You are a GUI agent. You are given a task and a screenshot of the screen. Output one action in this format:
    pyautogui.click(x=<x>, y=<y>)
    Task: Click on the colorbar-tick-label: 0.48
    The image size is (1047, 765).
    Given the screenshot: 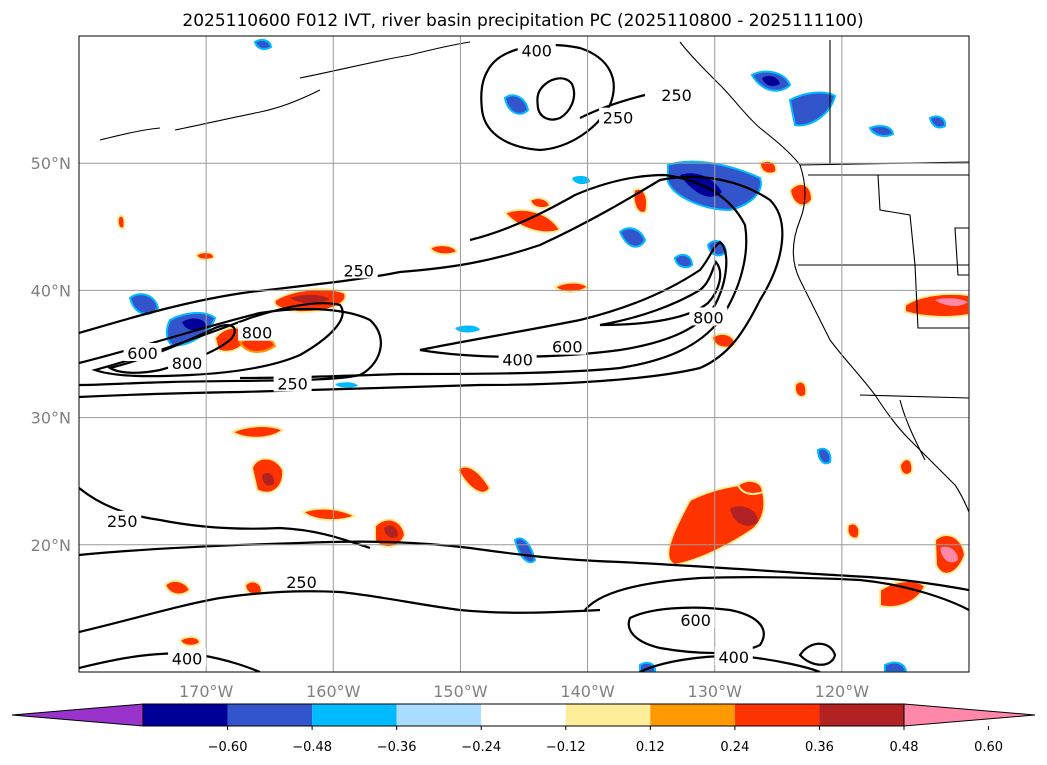 What is the action you would take?
    pyautogui.click(x=904, y=747)
    